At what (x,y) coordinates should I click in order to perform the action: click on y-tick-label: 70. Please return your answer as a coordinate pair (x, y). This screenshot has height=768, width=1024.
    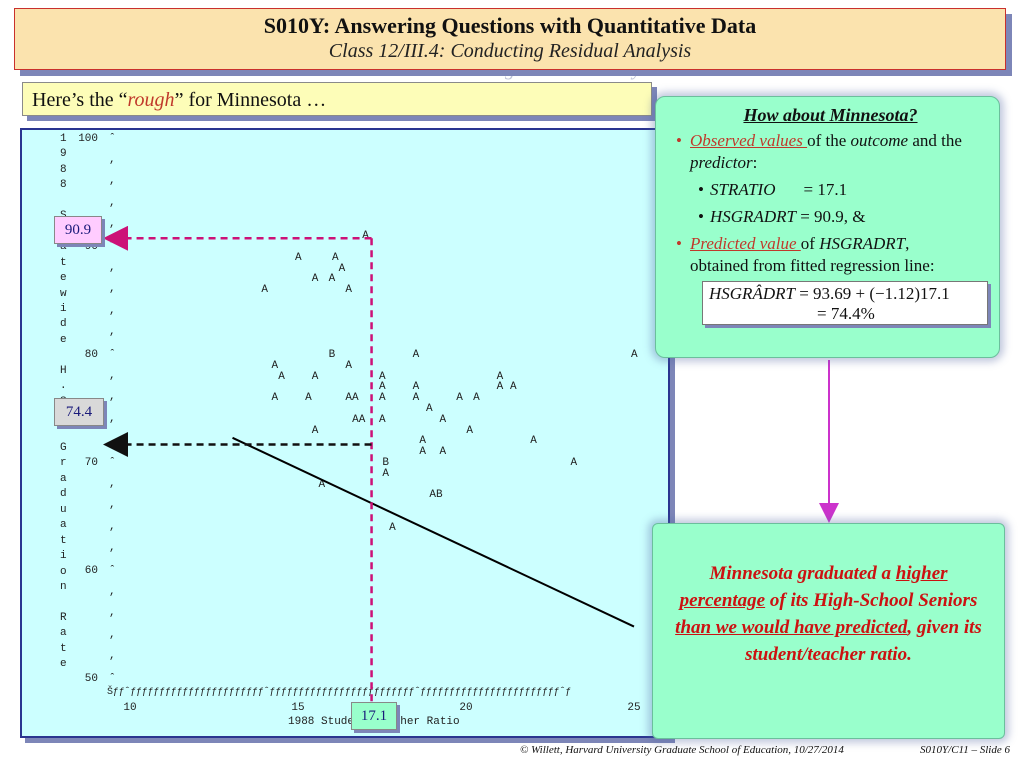
    Looking at the image, I should click on (91, 463).